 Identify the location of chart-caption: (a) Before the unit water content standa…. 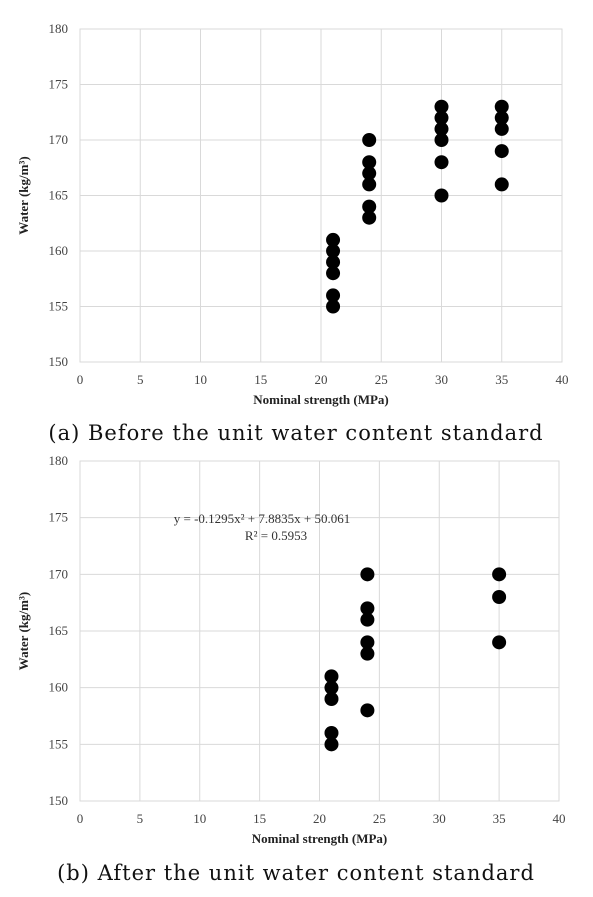
(295, 433).